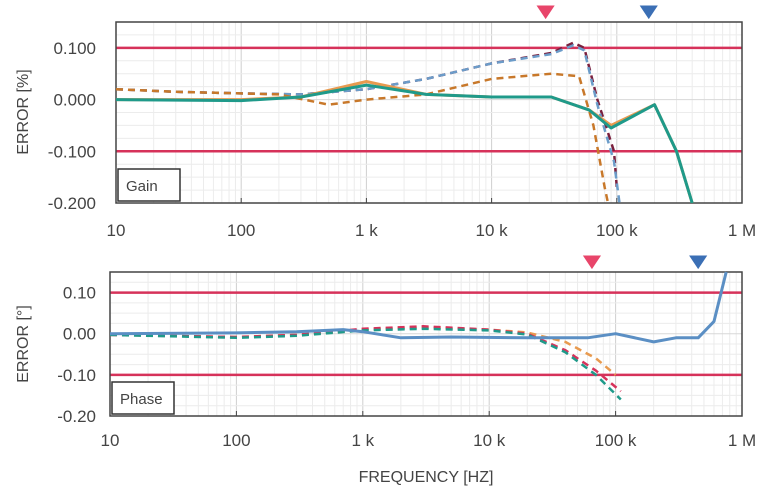  I want to click on legend-box: Gain, so click(149, 185).